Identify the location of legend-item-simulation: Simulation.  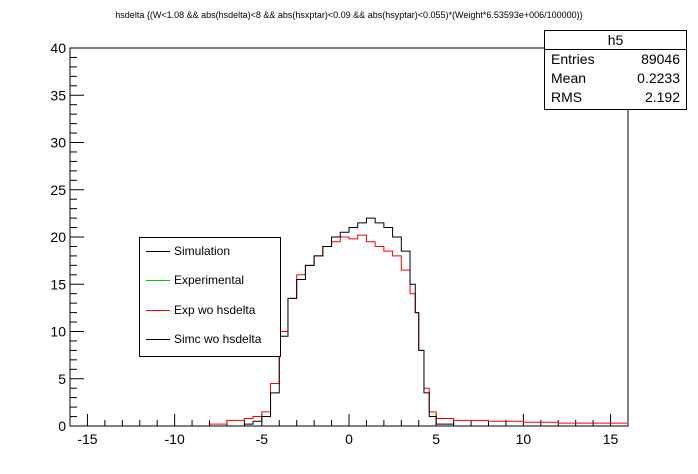
(210, 252).